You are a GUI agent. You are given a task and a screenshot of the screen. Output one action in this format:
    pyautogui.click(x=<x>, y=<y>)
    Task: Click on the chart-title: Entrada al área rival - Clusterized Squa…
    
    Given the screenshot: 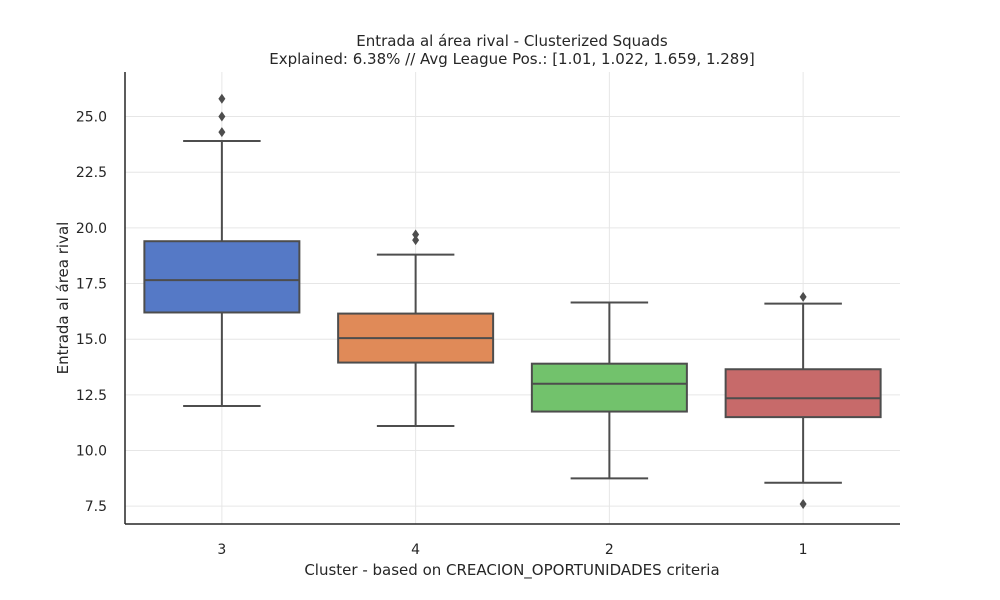 What is the action you would take?
    pyautogui.click(x=512, y=41)
    